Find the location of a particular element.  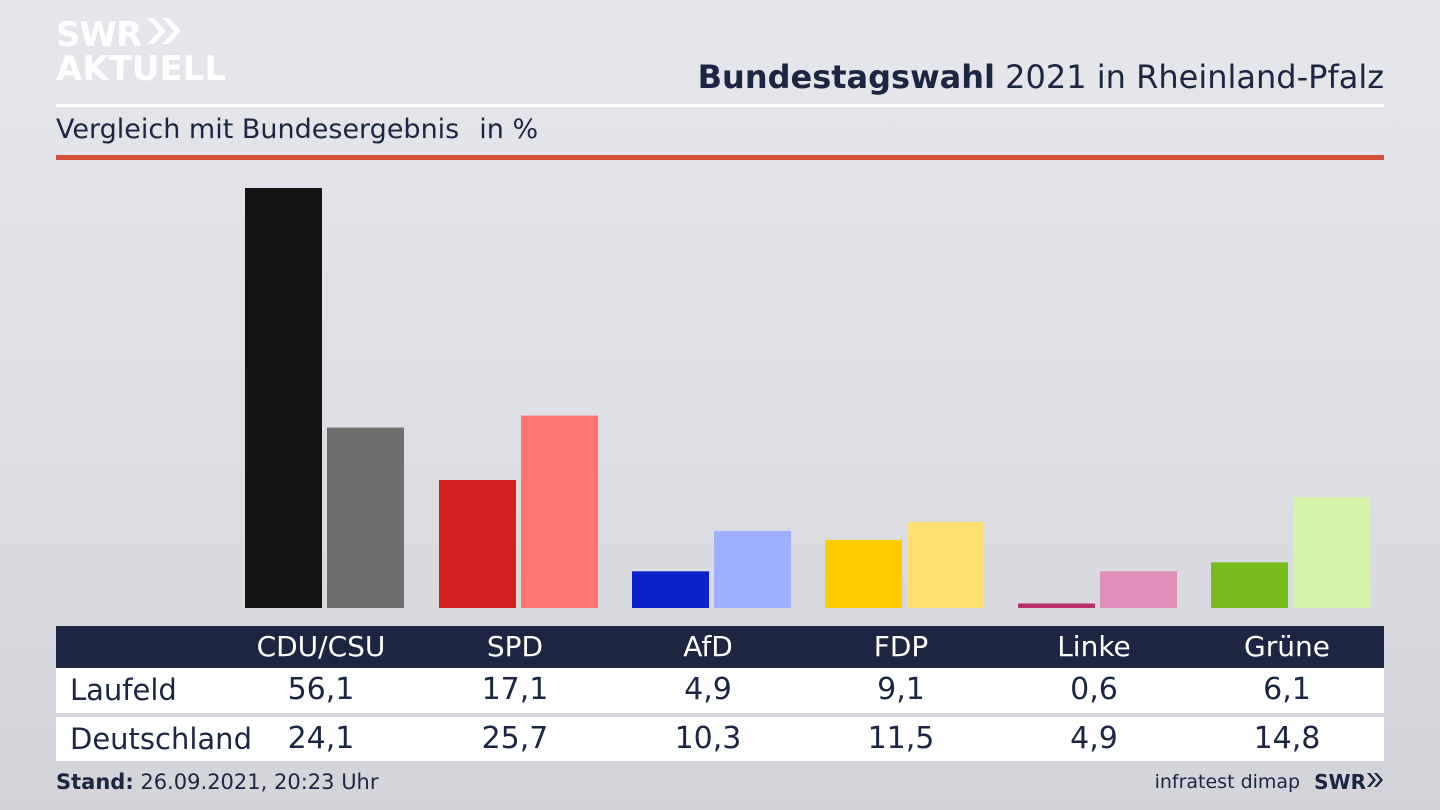

table-cell: 9,1 is located at coordinates (901, 689).